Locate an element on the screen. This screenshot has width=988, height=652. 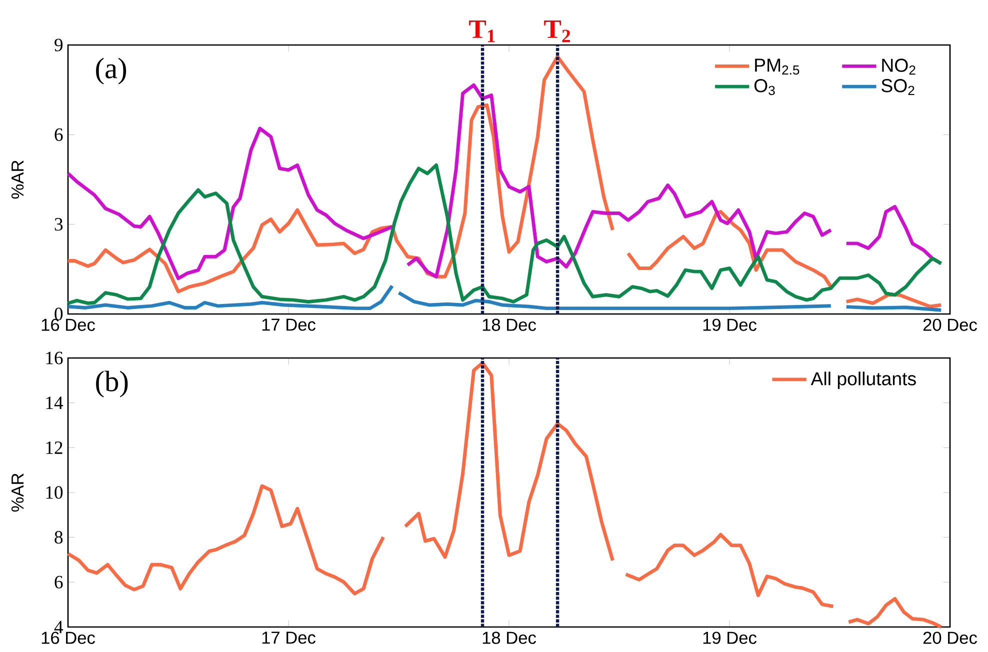
ref-line-label: T$_{1}$ is located at coordinates (482, 31).